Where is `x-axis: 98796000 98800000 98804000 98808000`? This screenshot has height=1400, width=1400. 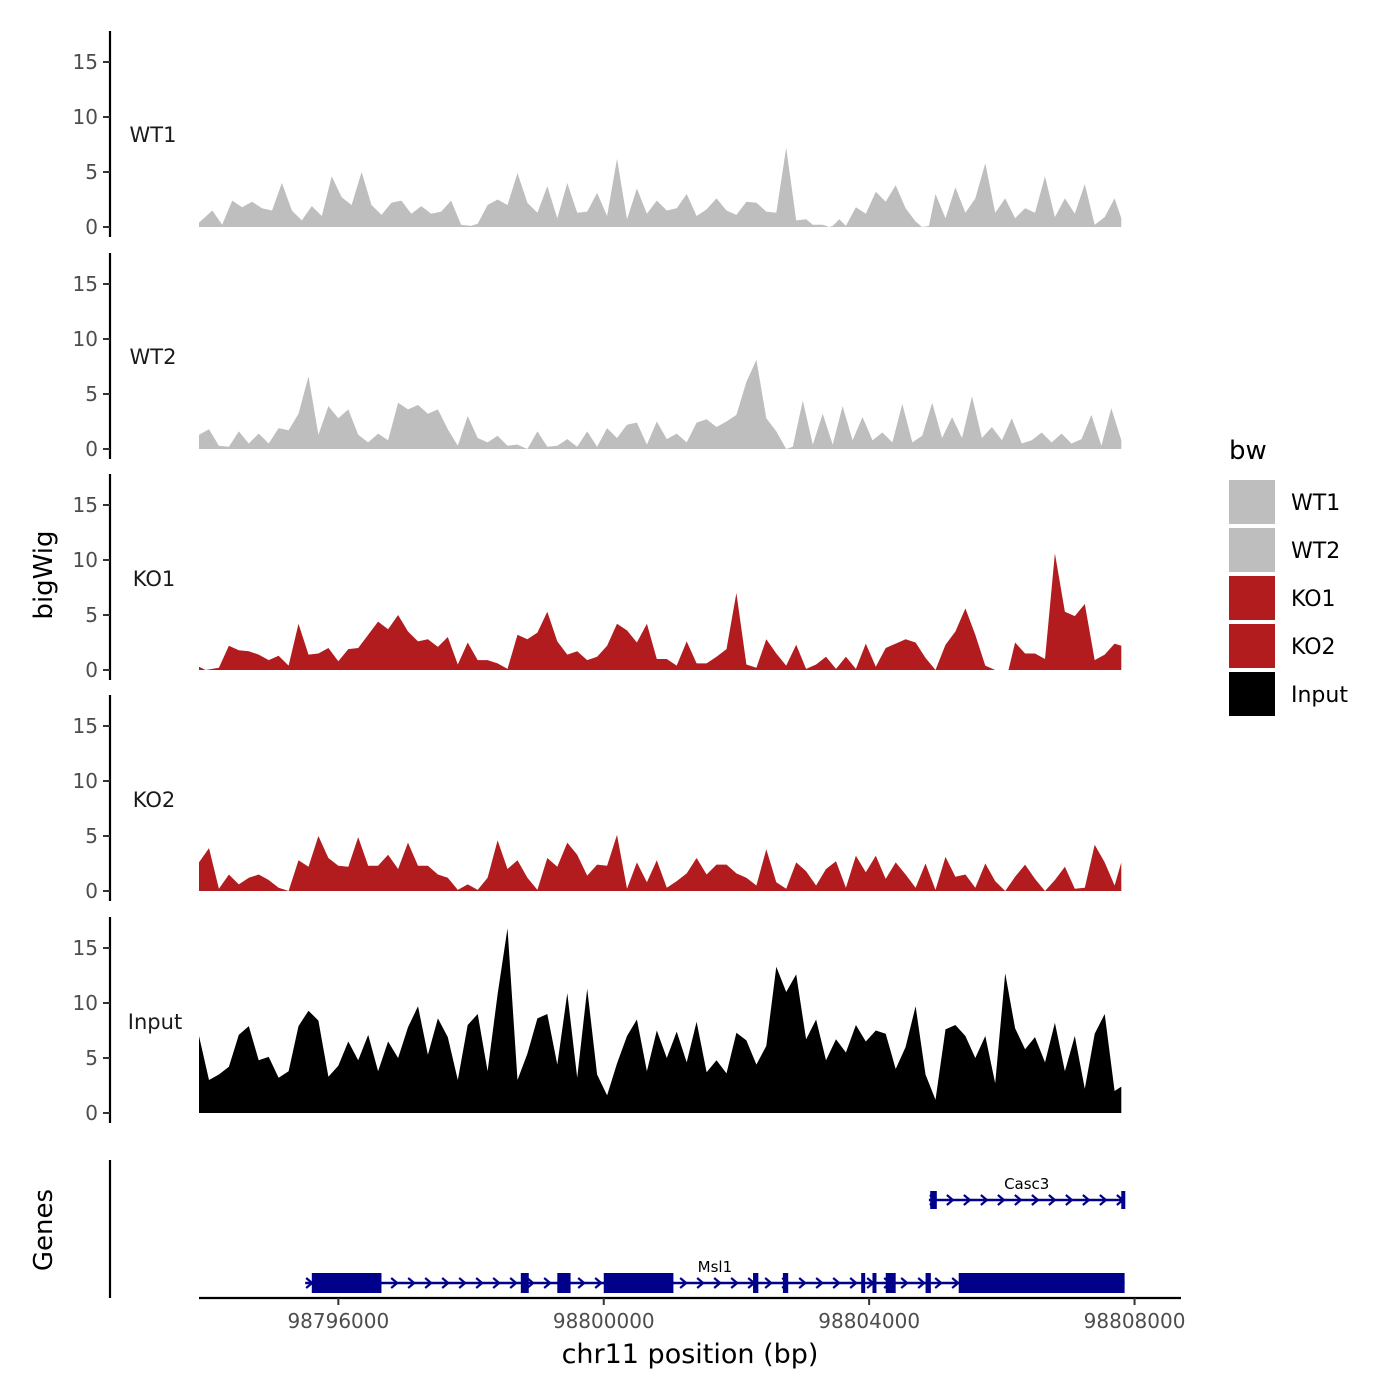
x-axis: 98796000 98800000 98804000 98808000 is located at coordinates (692, 1314).